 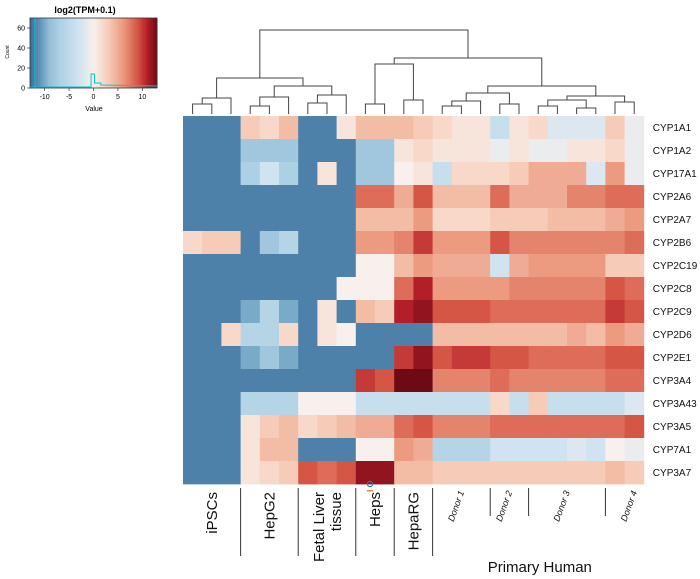 What do you see at coordinates (562, 506) in the screenshot?
I see `donor-label: Donor 3` at bounding box center [562, 506].